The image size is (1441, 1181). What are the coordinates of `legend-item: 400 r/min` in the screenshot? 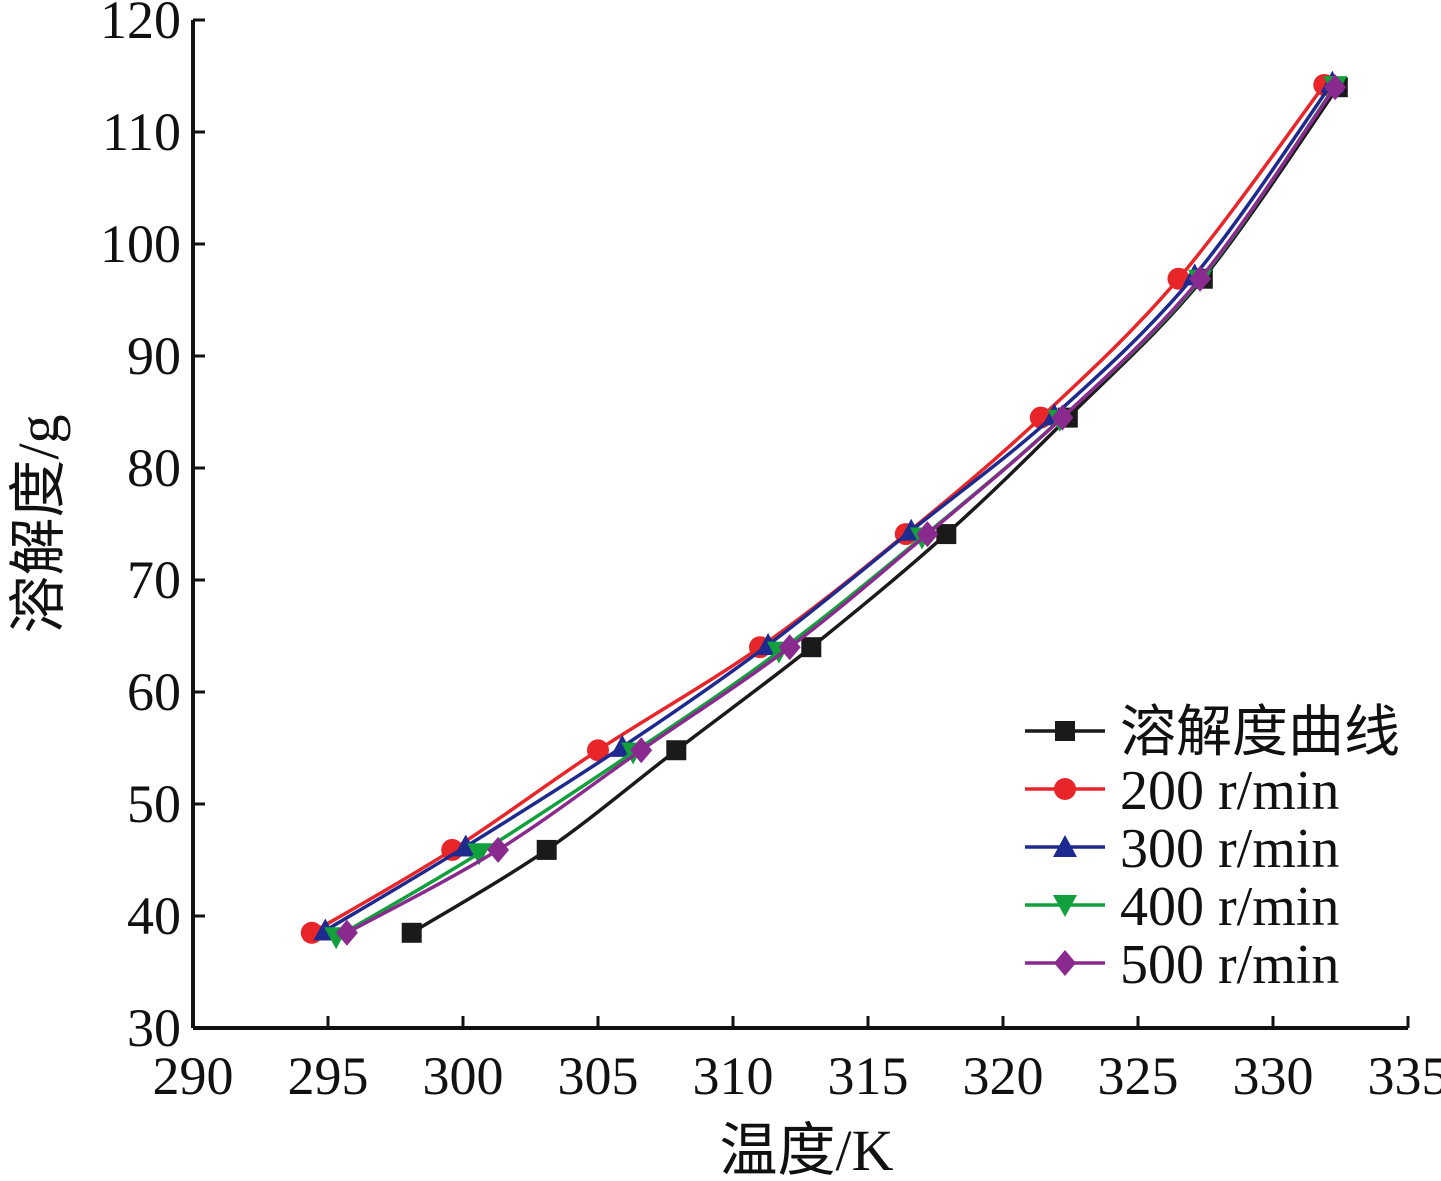 It's located at (1182, 907).